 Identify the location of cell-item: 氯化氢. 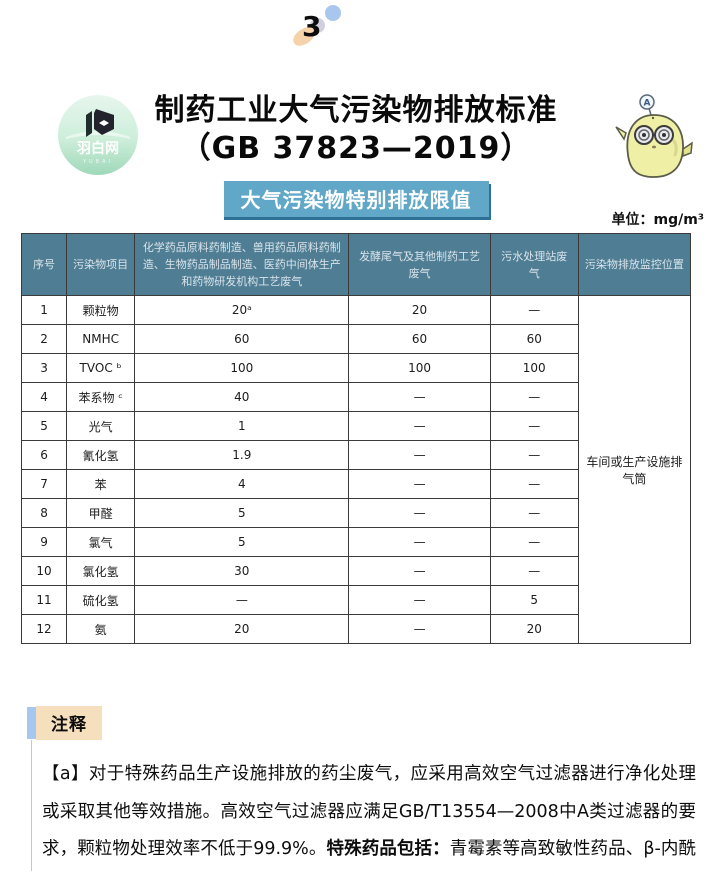
(101, 571).